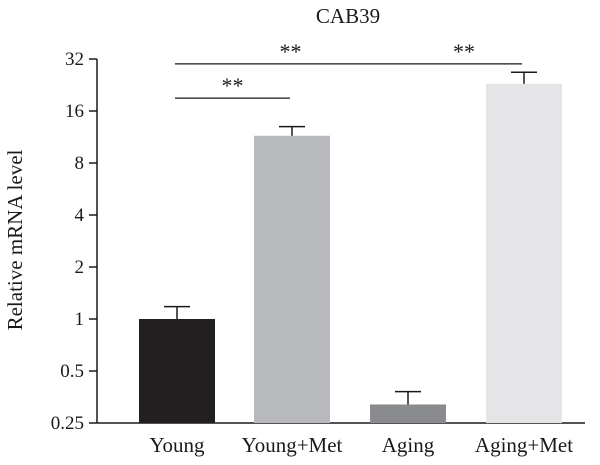 The image size is (600, 465). What do you see at coordinates (80, 163) in the screenshot?
I see `y-tick-label: 8` at bounding box center [80, 163].